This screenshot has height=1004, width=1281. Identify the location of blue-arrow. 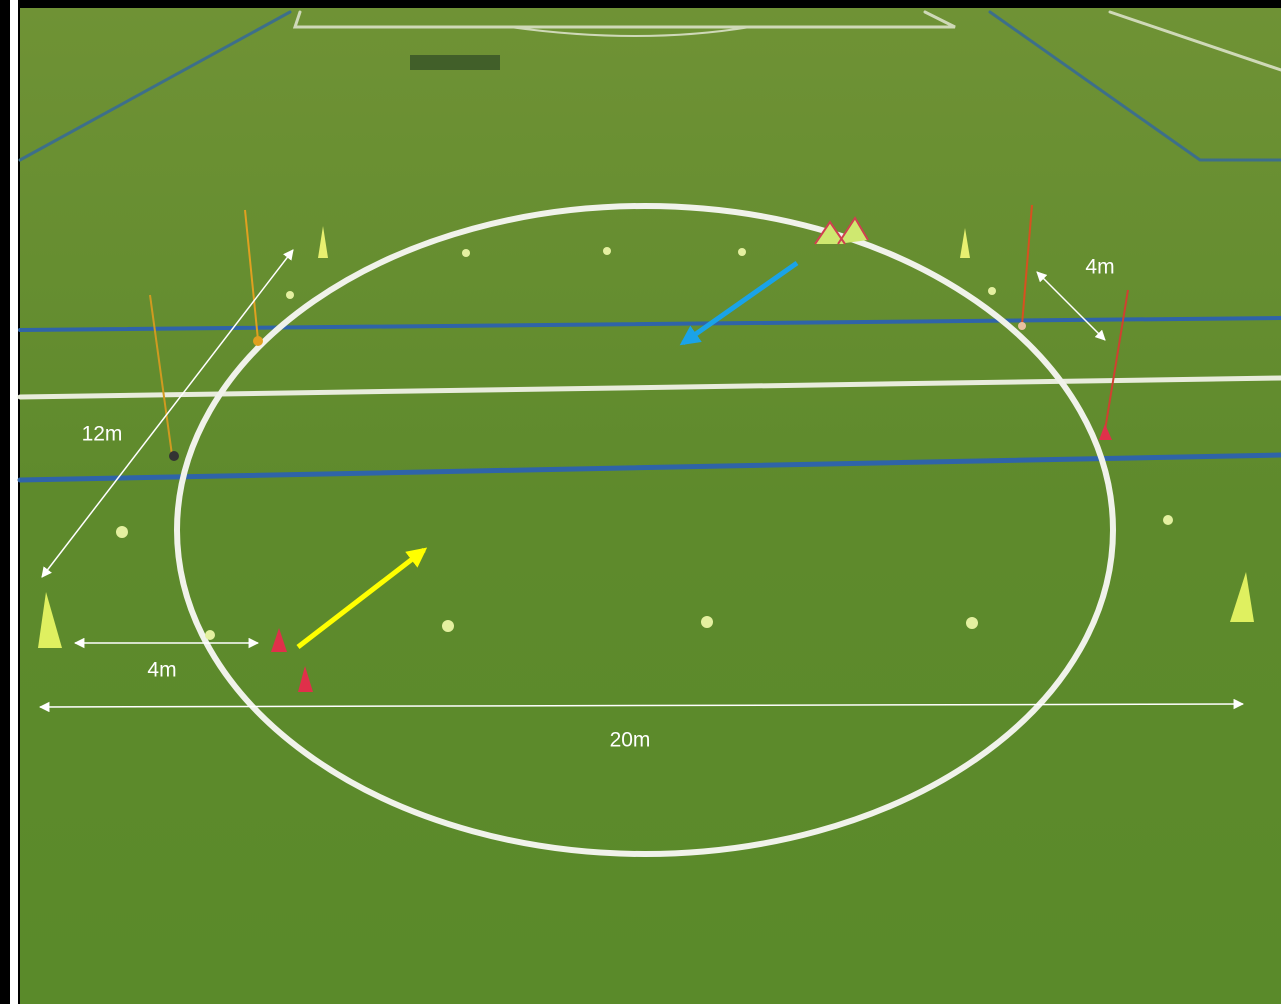
(739, 303).